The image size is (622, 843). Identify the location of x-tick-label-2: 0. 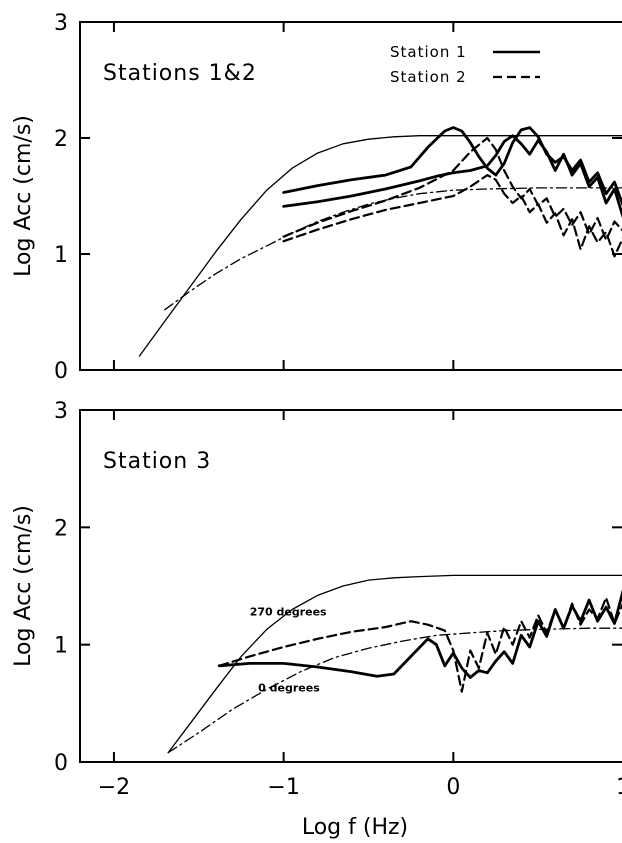
(453, 787).